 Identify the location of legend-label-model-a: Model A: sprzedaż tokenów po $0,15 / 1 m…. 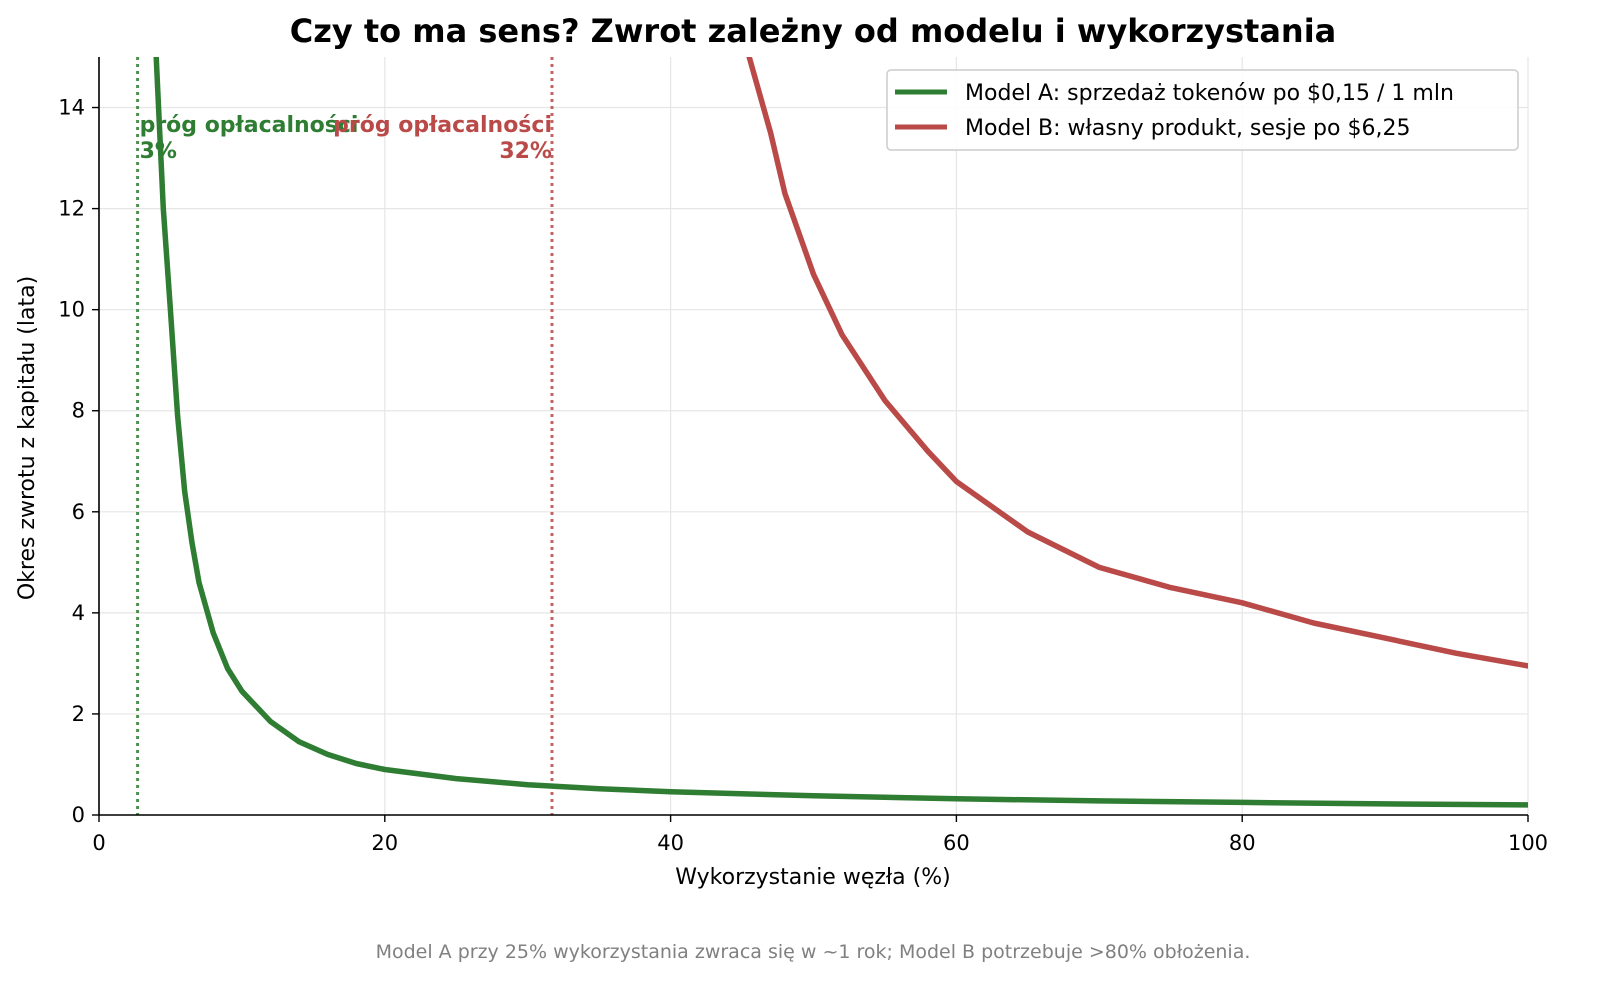
(1209, 93).